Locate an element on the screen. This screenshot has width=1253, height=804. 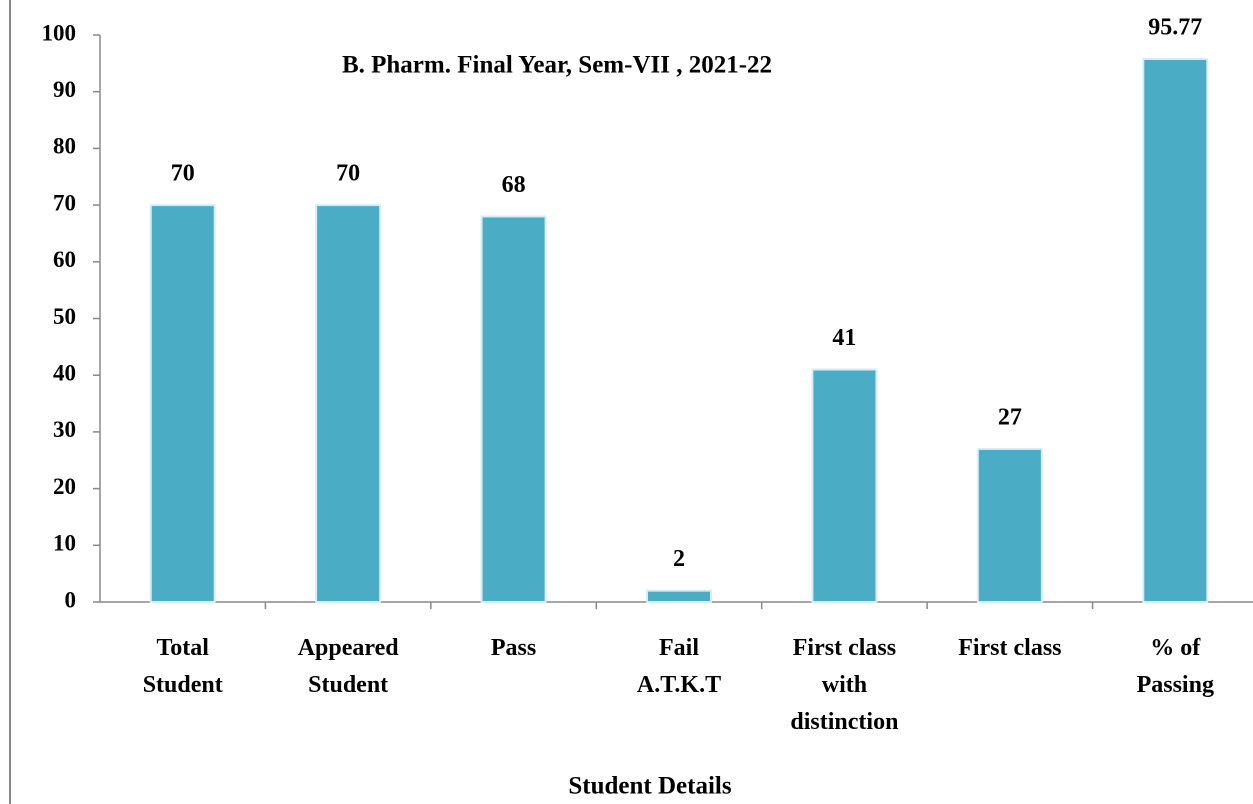
x-tick-label: Pass is located at coordinates (513, 648).